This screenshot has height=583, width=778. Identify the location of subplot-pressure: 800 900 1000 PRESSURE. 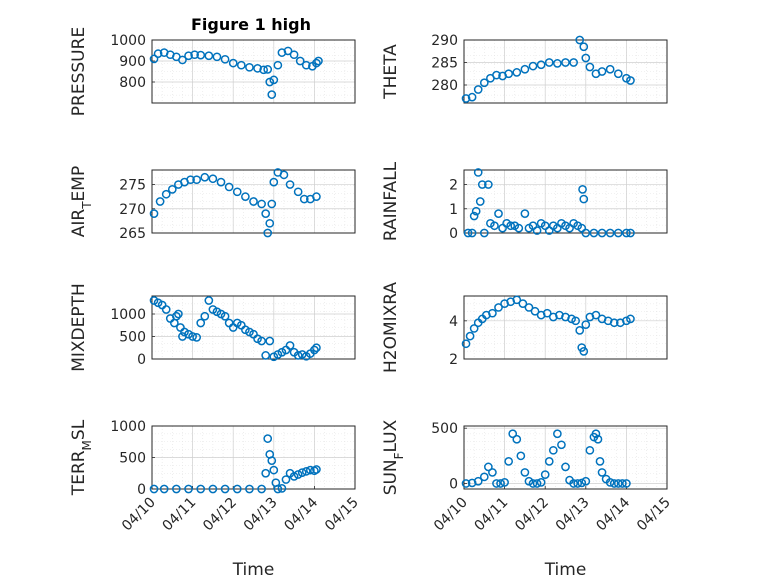
(212, 71).